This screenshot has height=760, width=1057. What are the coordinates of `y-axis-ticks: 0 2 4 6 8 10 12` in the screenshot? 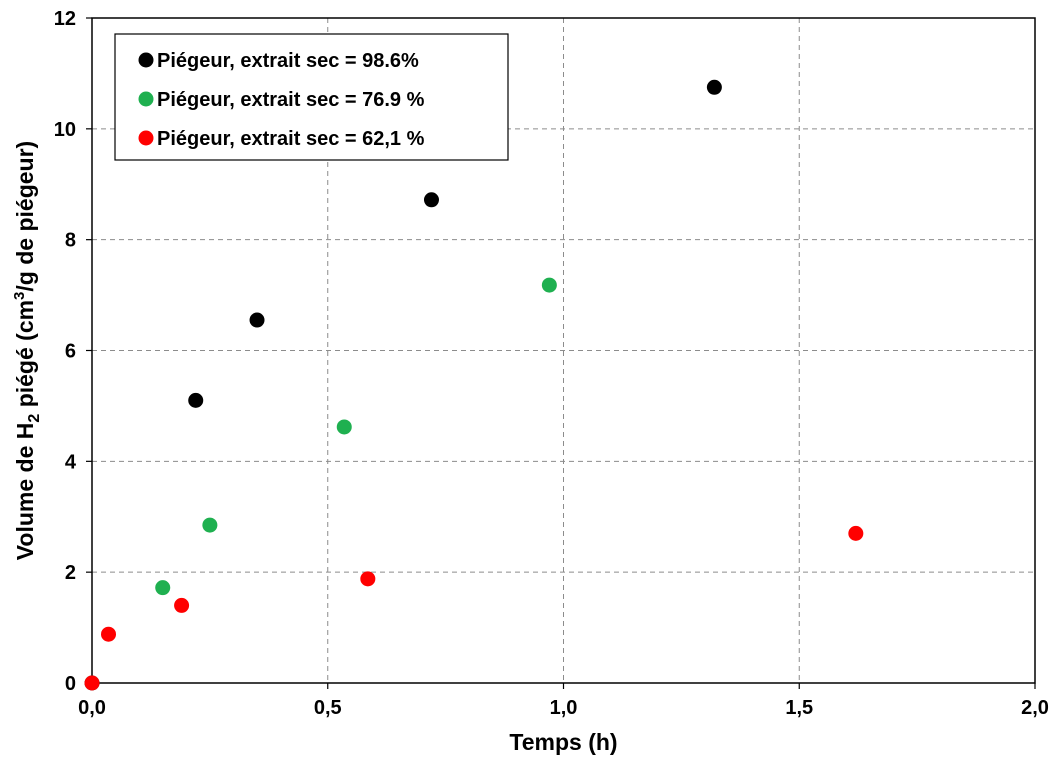 It's located at (73, 351).